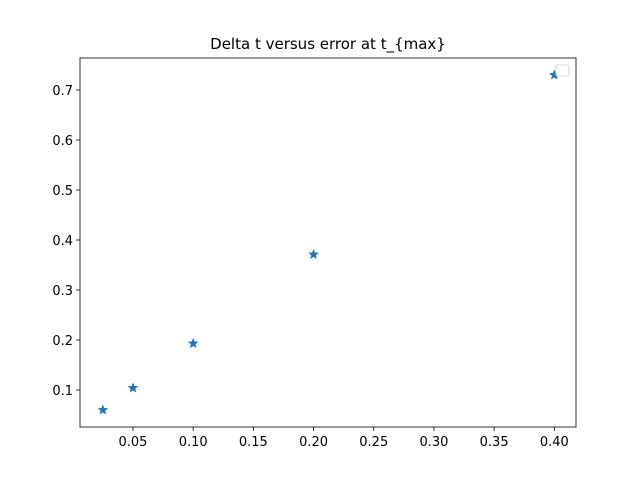  Describe the element at coordinates (373, 442) in the screenshot. I see `x-tick-label: 0.25` at that location.